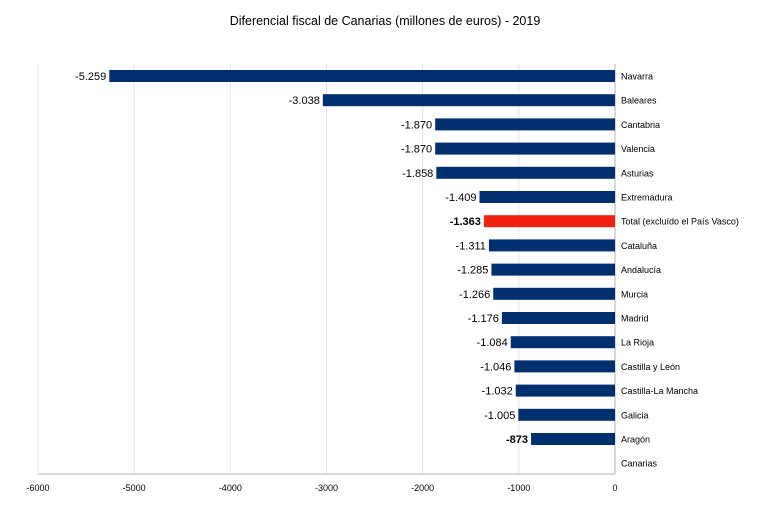 This screenshot has height=513, width=770. Describe the element at coordinates (37, 488) in the screenshot. I see `x-tick-label: -6000` at that location.